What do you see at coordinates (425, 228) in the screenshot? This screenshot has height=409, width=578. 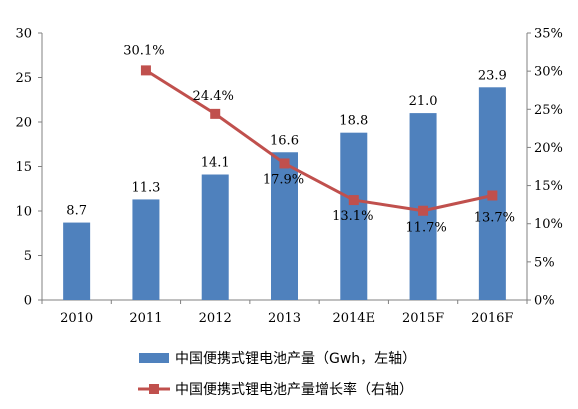 I see `growth-rate-label: 11.7%` at bounding box center [425, 228].